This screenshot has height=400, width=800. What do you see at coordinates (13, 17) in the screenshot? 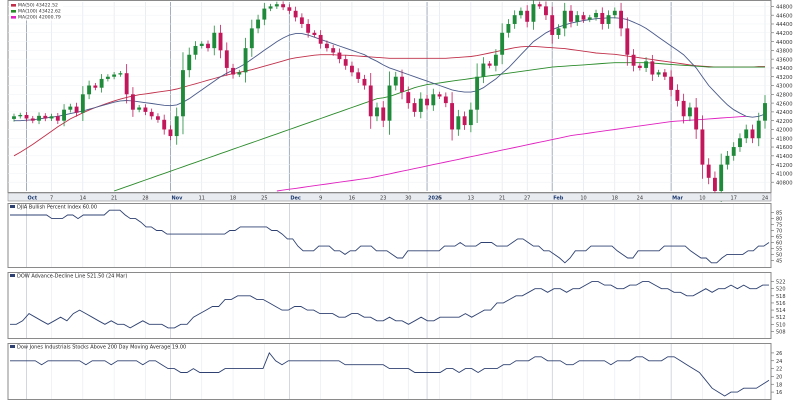
I see `legend-swatch` at bounding box center [13, 17].